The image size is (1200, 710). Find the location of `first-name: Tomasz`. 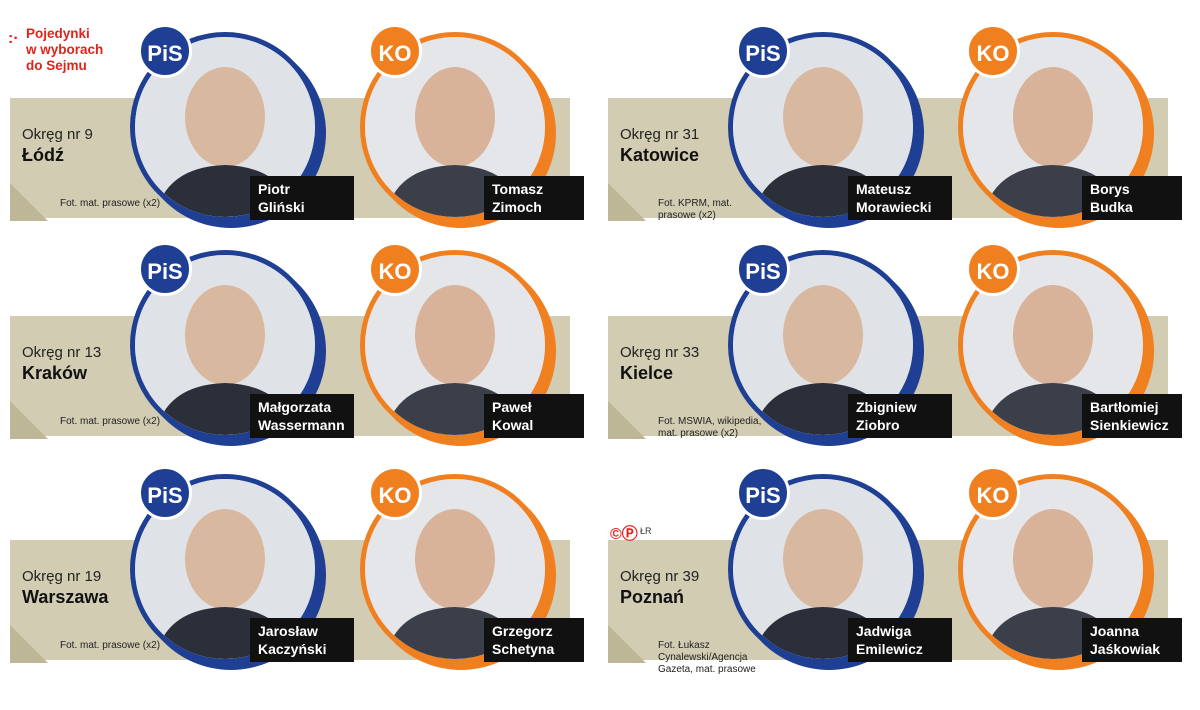

first-name: Tomasz is located at coordinates (518, 189).